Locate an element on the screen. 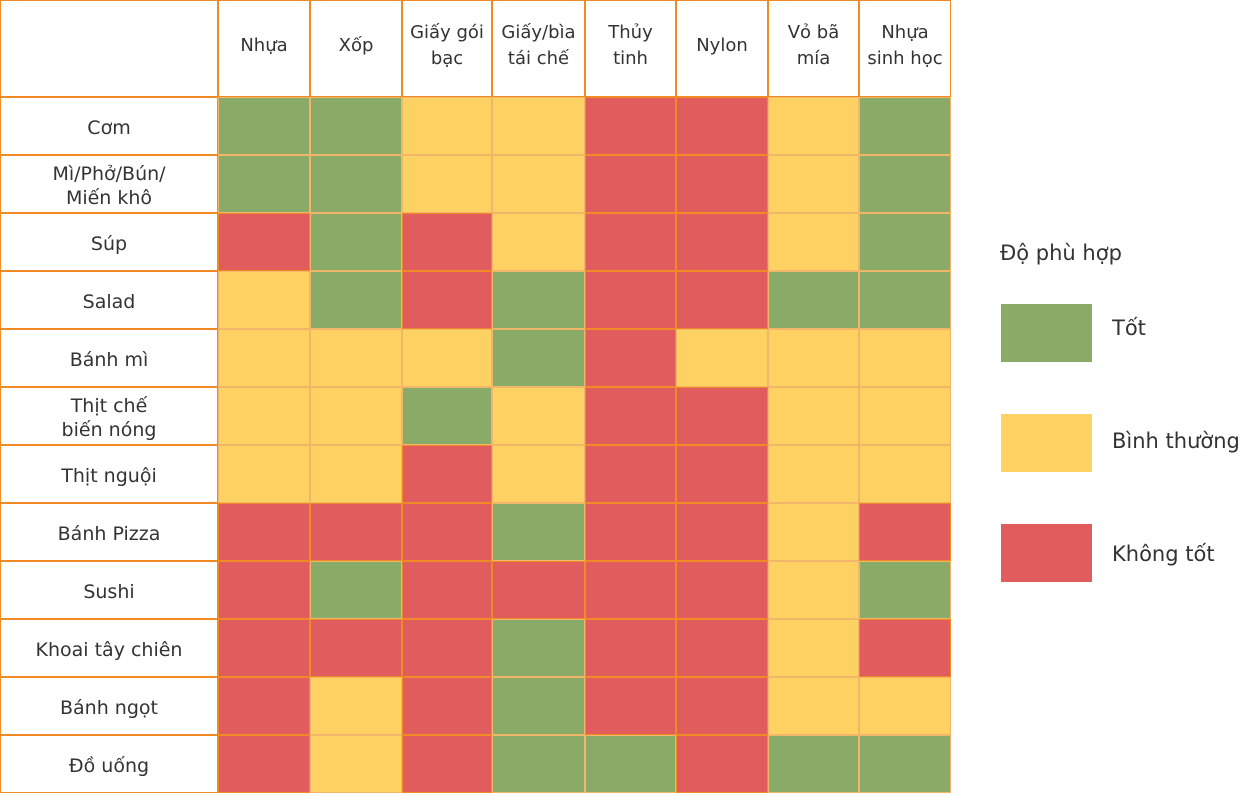 The image size is (1245, 795). legend-label-normal: Bình thường is located at coordinates (1176, 441).